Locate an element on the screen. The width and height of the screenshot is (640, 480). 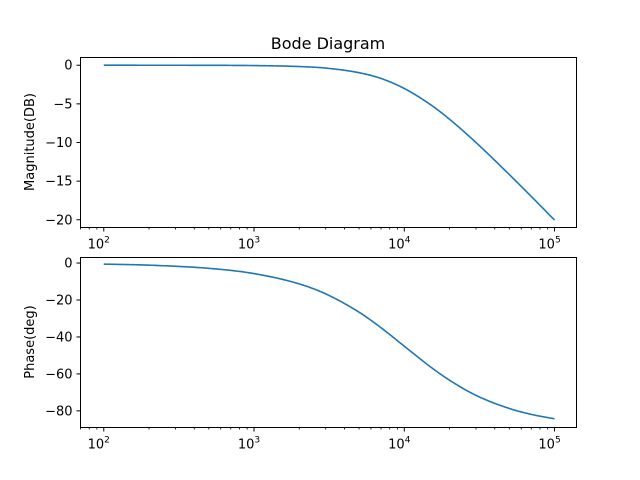
phase-x-tick-label: 10² is located at coordinates (99, 444).